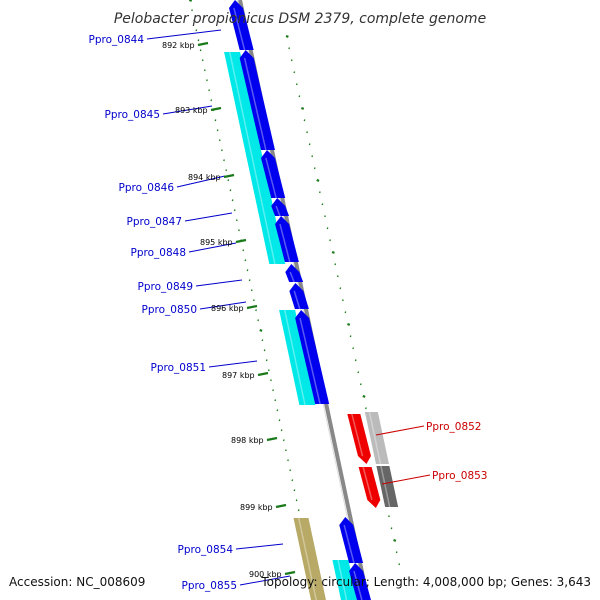  Describe the element at coordinates (238, 375) in the screenshot. I see `kbp-tick-label: 897 kbp` at that location.